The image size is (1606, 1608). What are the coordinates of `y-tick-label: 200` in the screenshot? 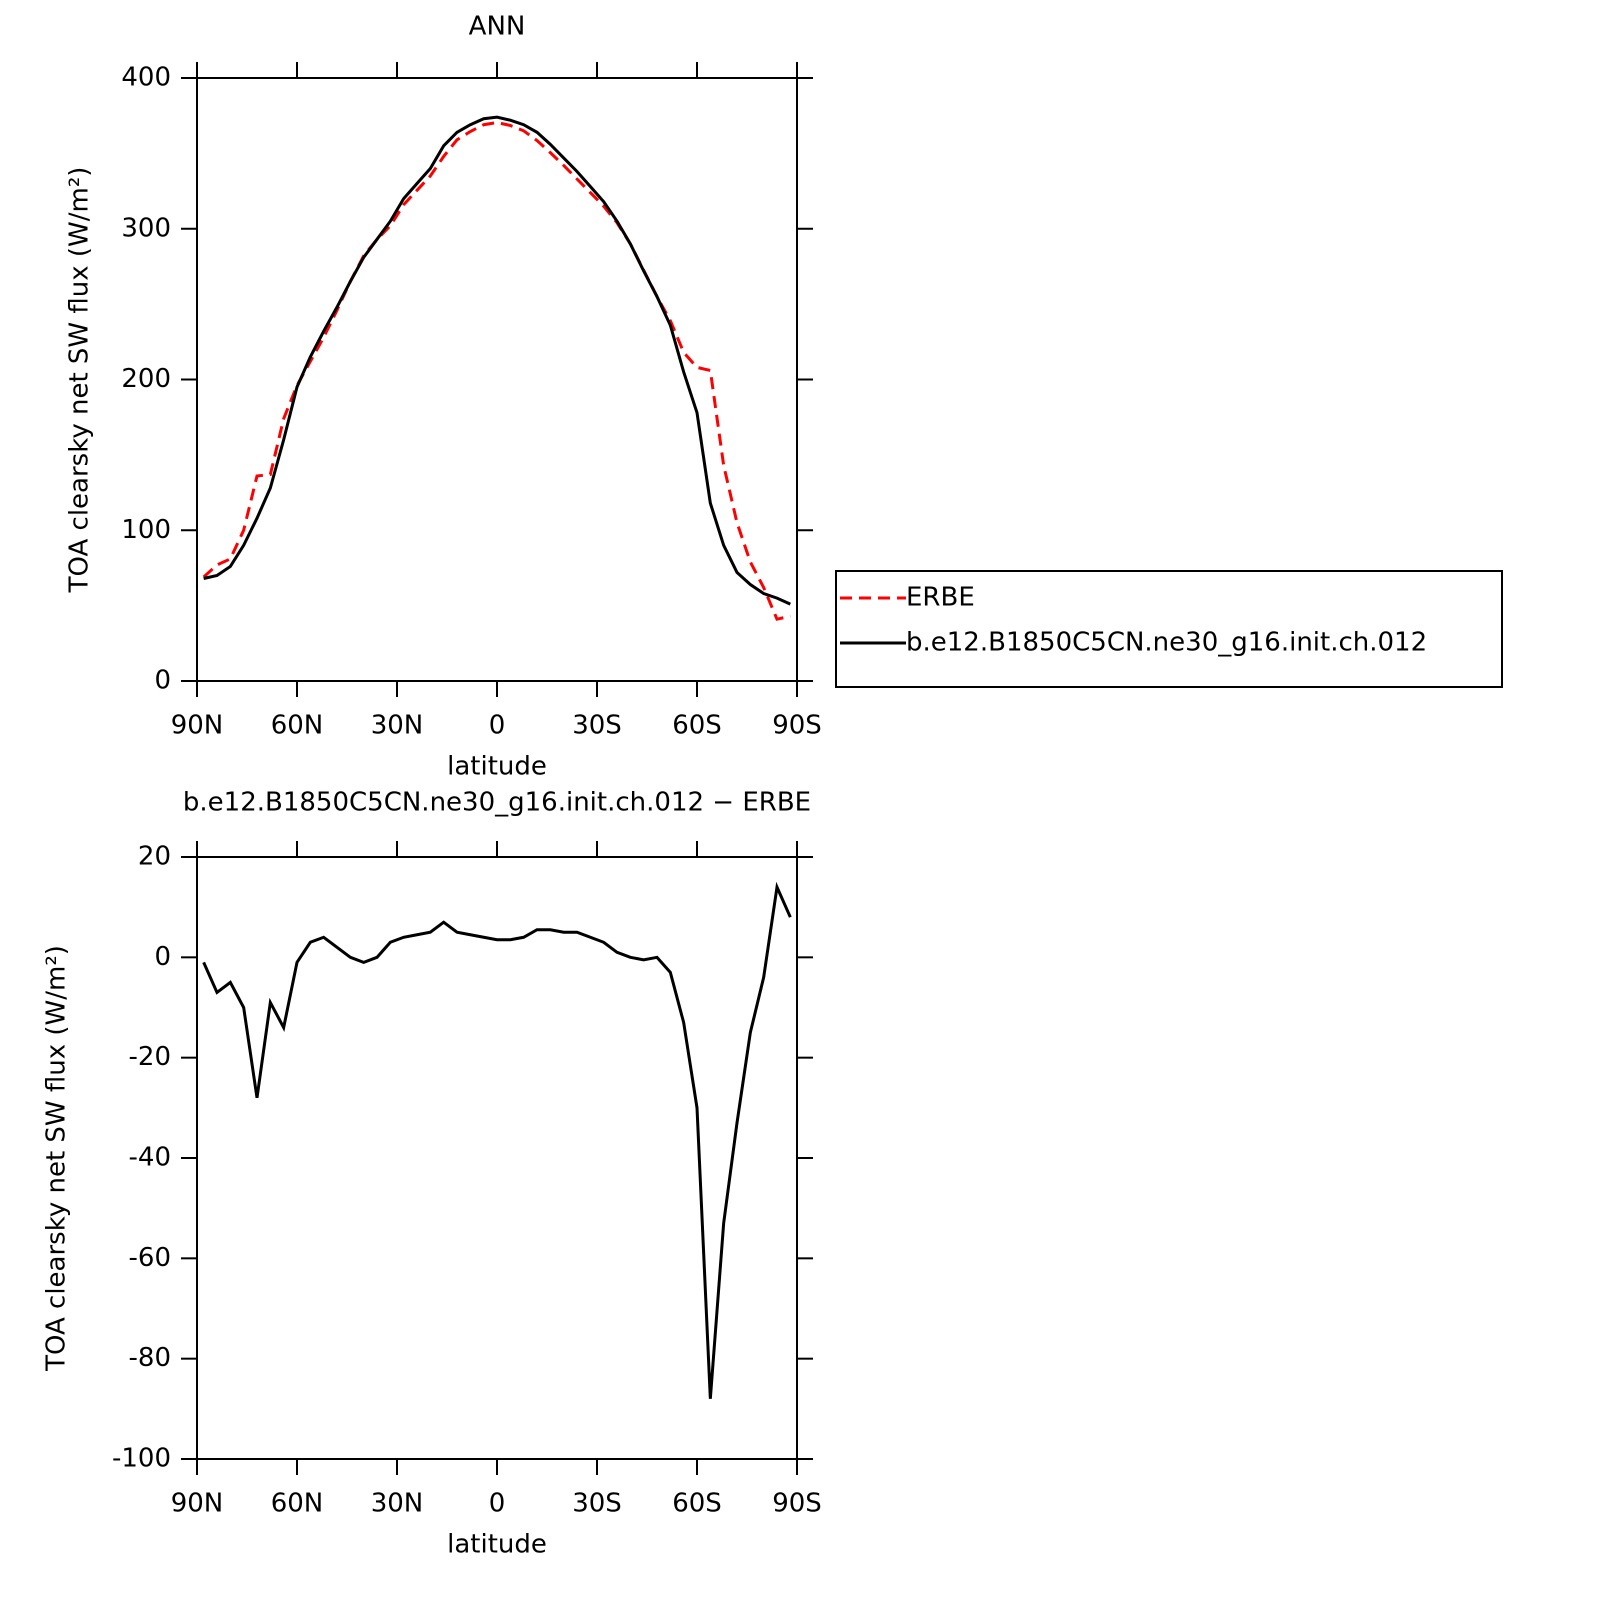 It's located at (146, 379).